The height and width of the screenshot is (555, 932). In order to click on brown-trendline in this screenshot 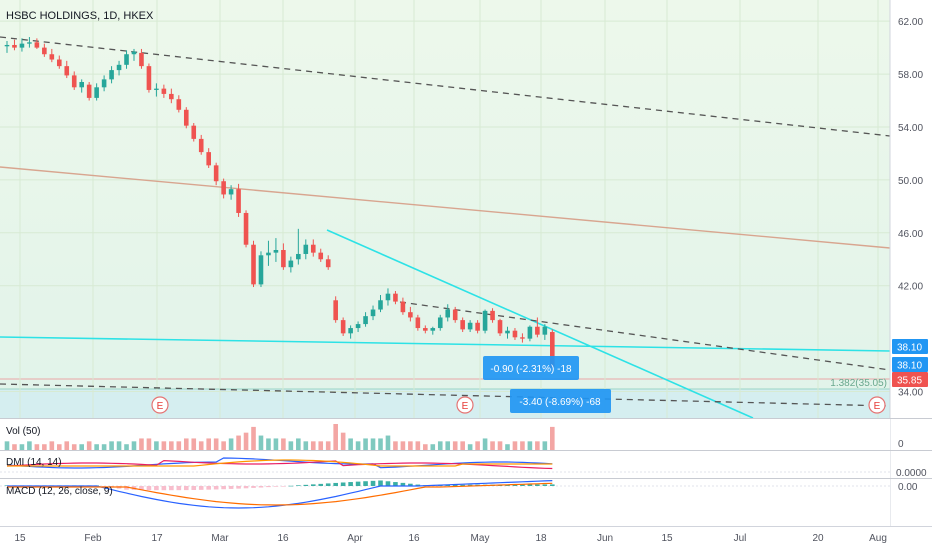, I will do `click(445, 207)`.